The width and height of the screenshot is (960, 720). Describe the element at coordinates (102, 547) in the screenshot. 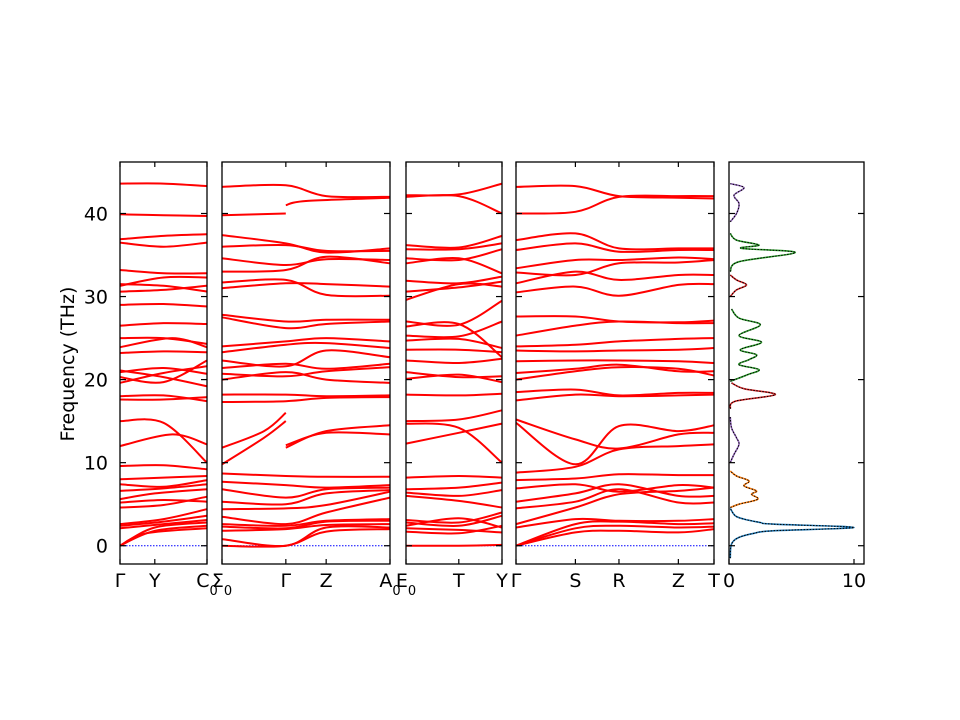

I see `y-tick-label: 0` at that location.